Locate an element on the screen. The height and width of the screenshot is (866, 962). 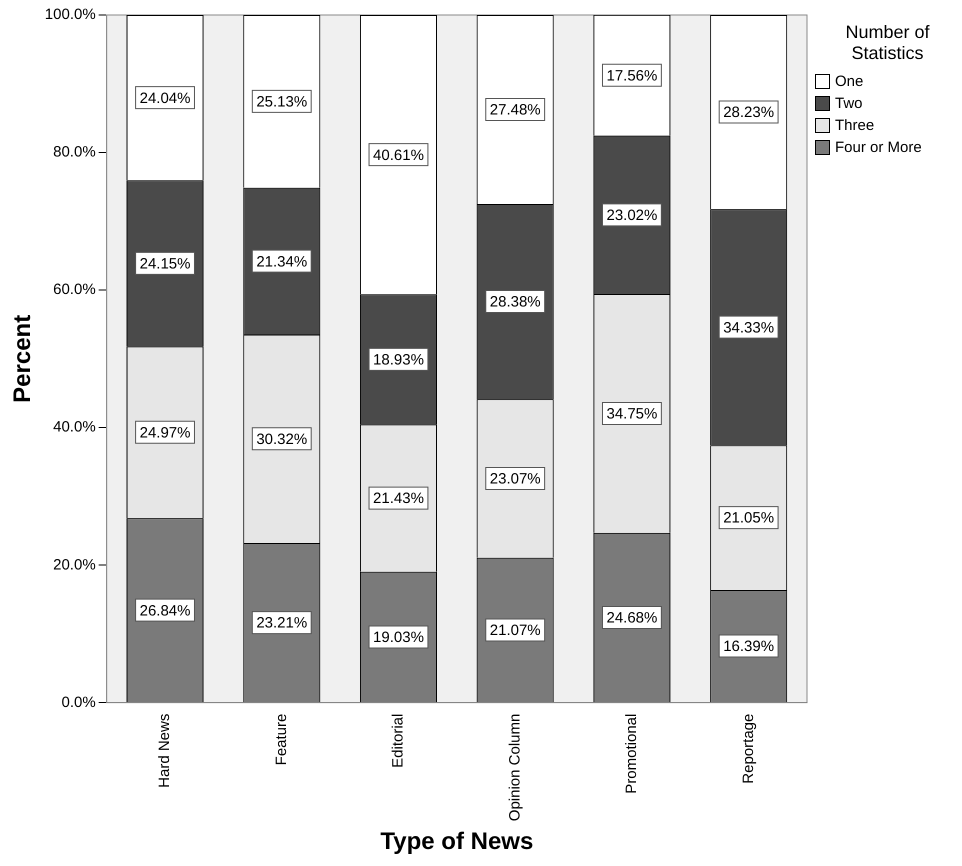
x-tick-label: Editorial is located at coordinates (398, 741).